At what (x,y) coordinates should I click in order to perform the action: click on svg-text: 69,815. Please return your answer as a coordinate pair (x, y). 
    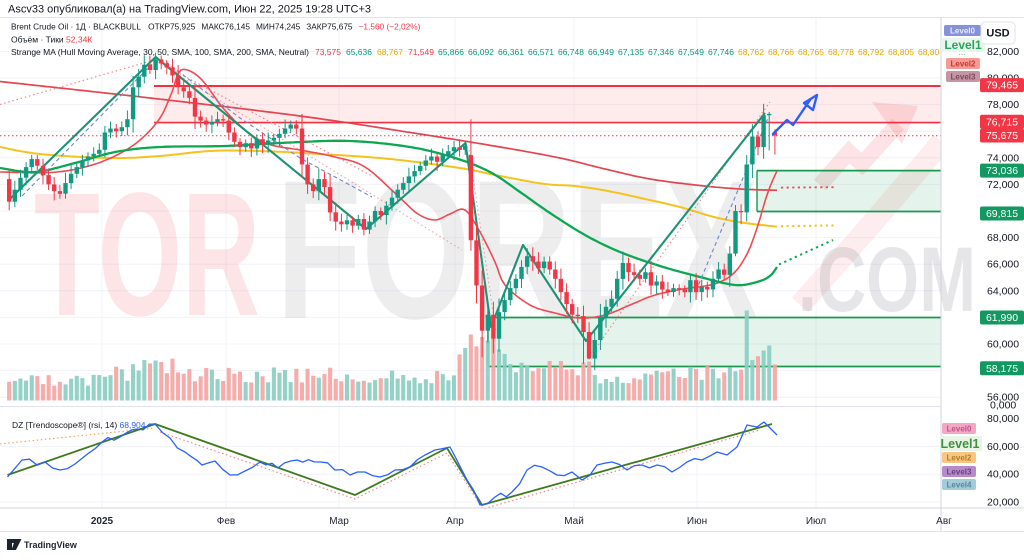
    Looking at the image, I should click on (1002, 214).